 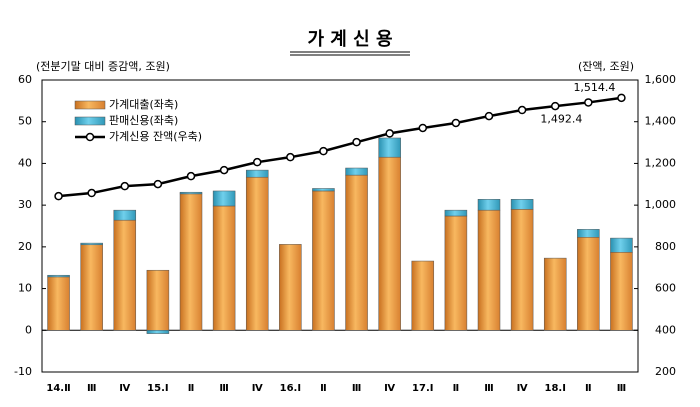 What do you see at coordinates (25, 162) in the screenshot?
I see `y-tick-label: 40` at bounding box center [25, 162].